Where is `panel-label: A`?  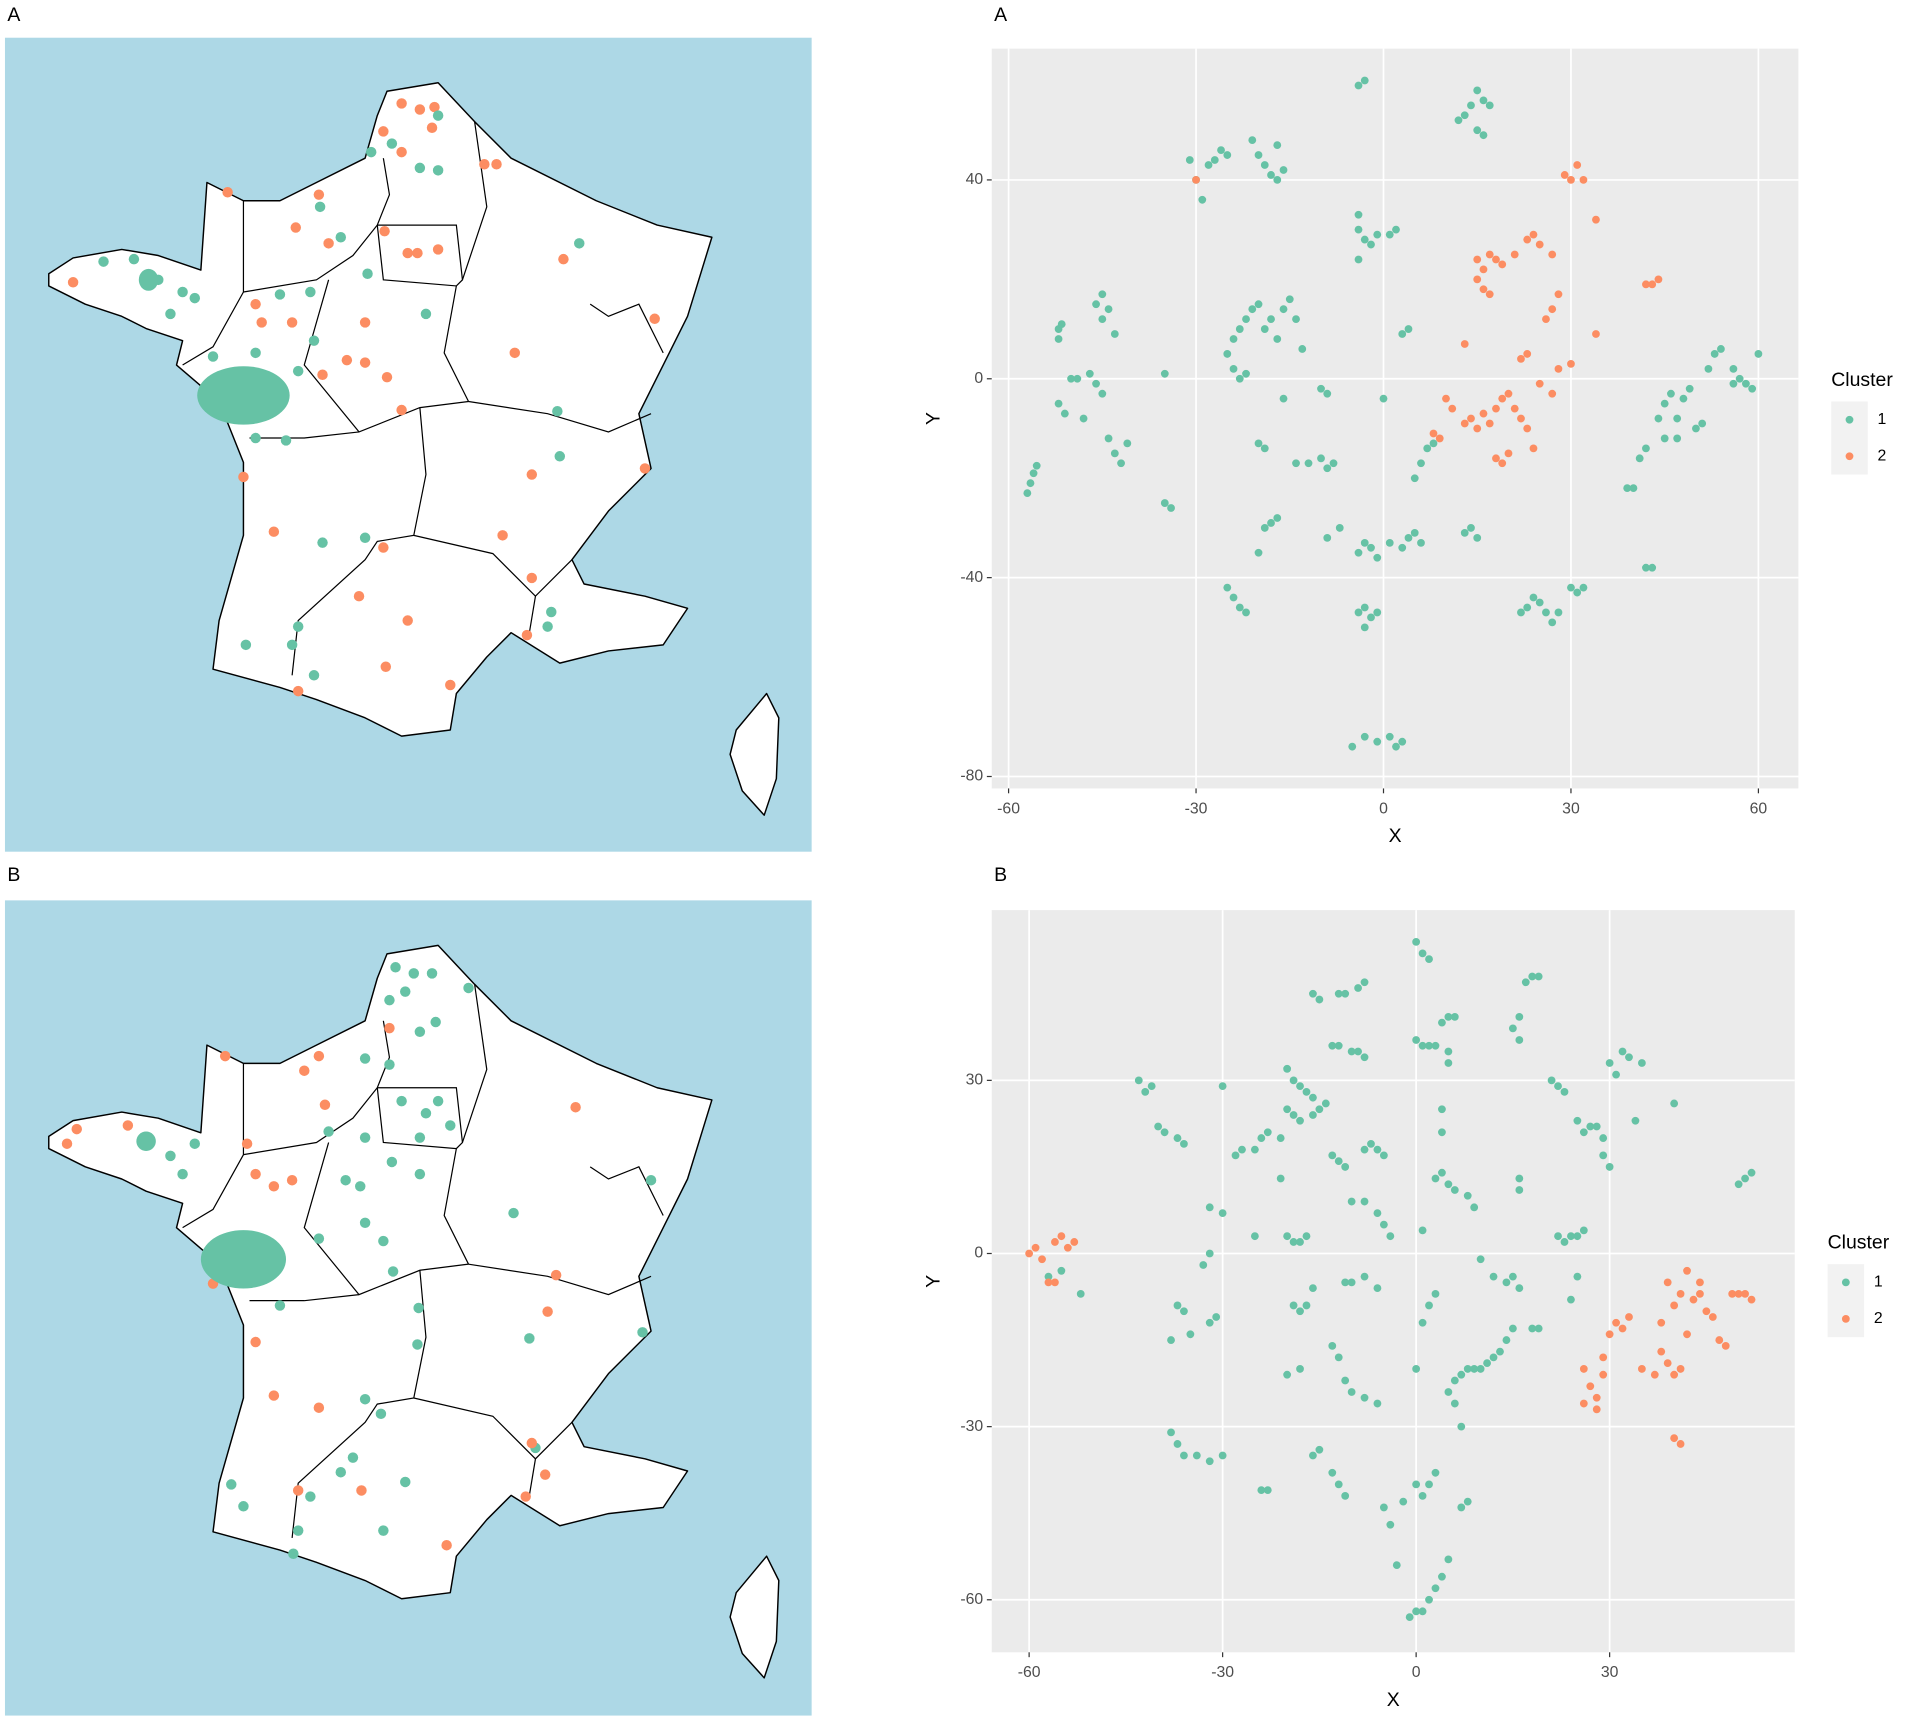 panel-label: A is located at coordinates (1000, 15).